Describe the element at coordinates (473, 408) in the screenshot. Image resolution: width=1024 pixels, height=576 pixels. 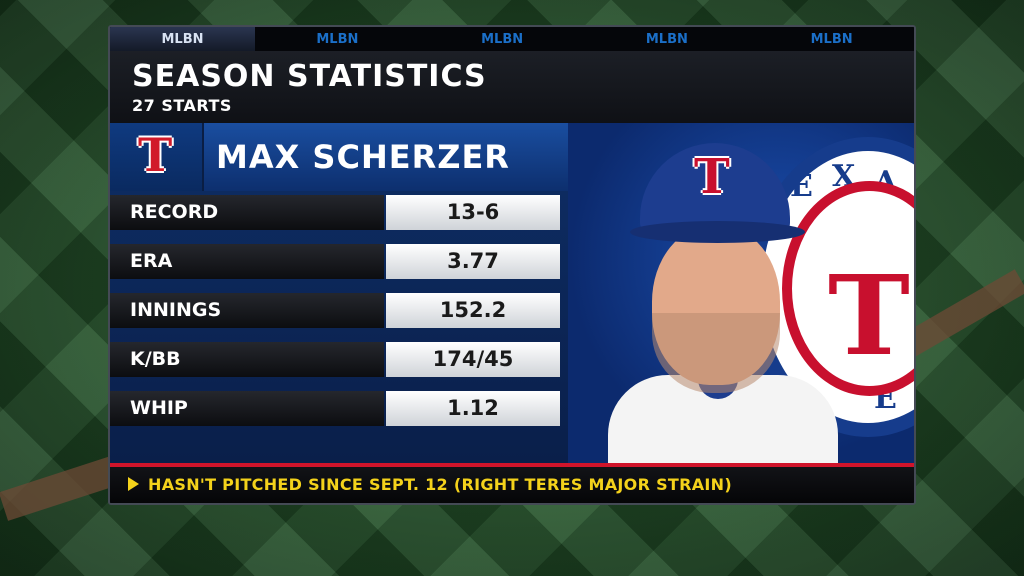
I see `stat-value: 1.12` at that location.